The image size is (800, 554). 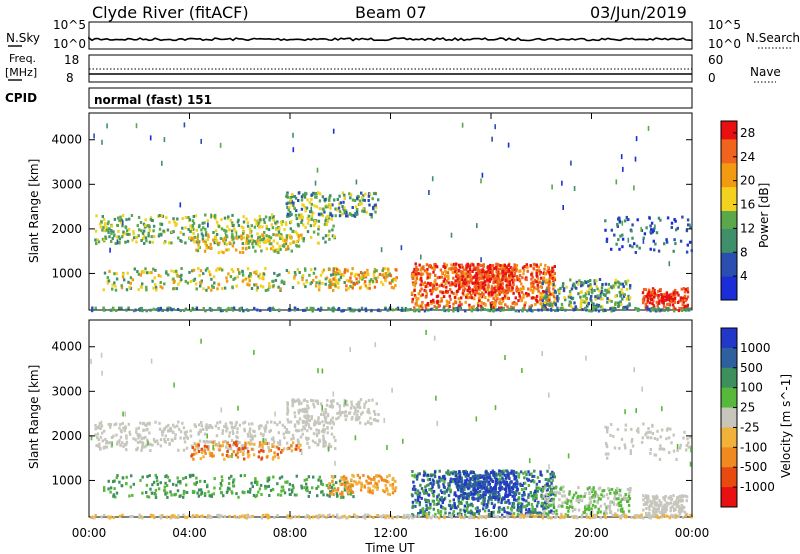 I want to click on colorbar-tick-label: 20, so click(x=747, y=181).